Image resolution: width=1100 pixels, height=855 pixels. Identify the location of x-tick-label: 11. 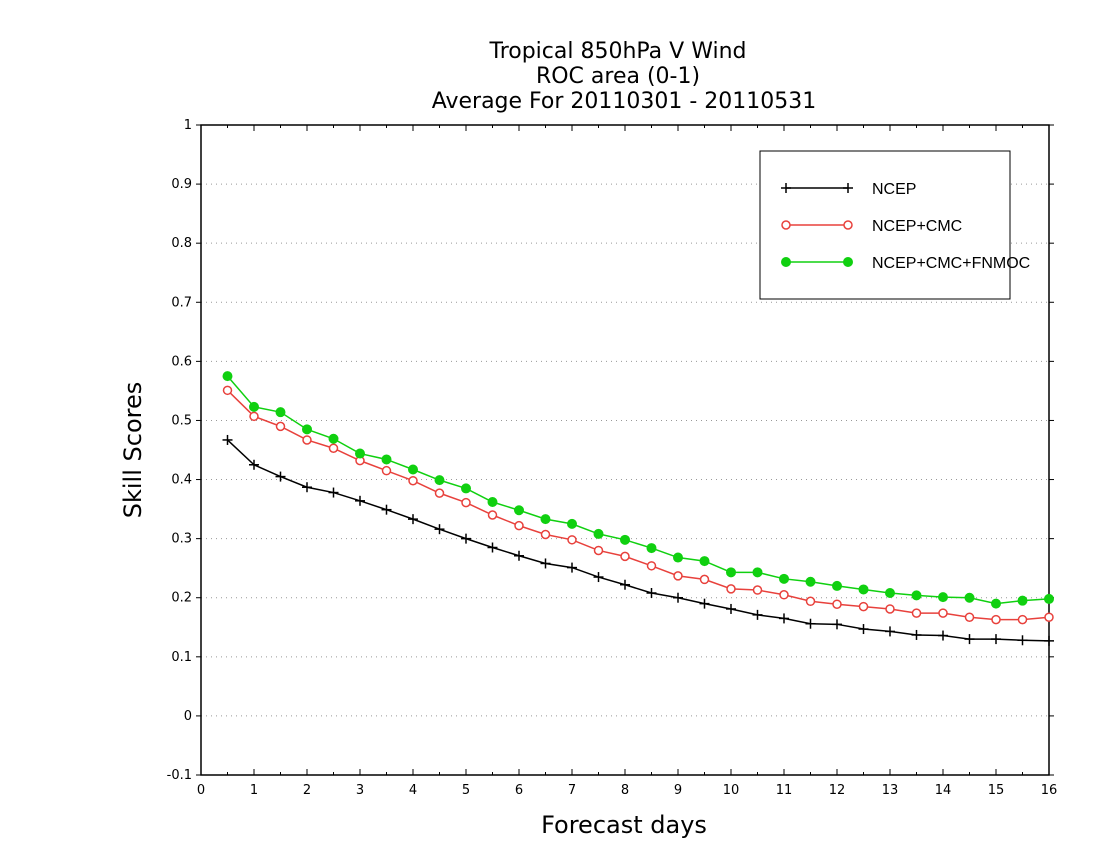
(784, 790).